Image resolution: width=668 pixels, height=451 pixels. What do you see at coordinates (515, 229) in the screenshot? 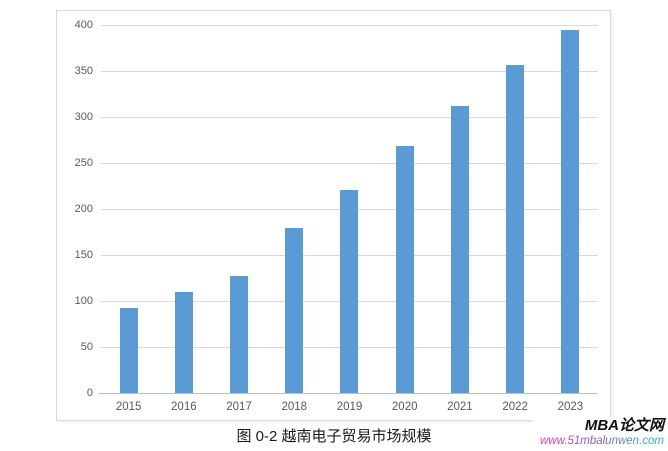
I see `bar-2022` at bounding box center [515, 229].